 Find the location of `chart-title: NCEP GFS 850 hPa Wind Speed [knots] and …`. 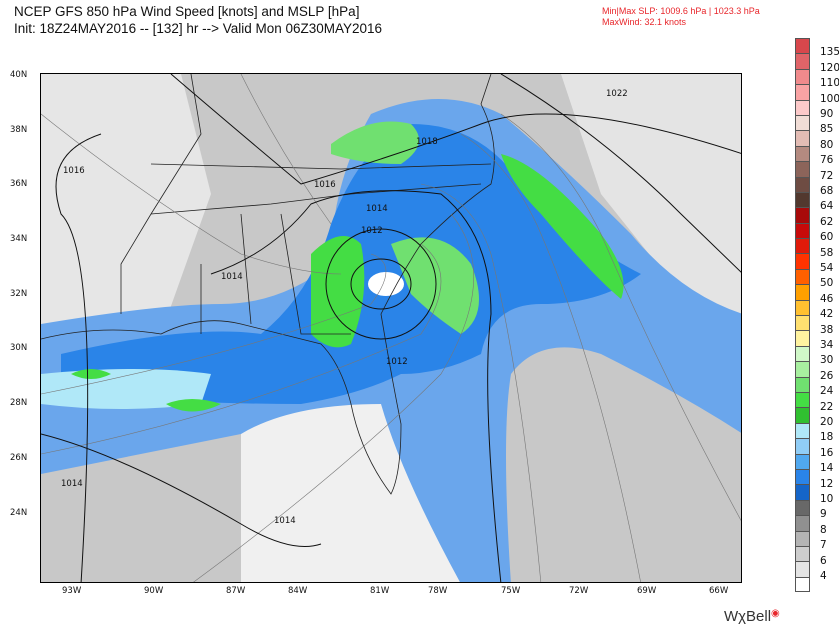

chart-title: NCEP GFS 850 hPa Wind Speed [knots] and … is located at coordinates (198, 20).